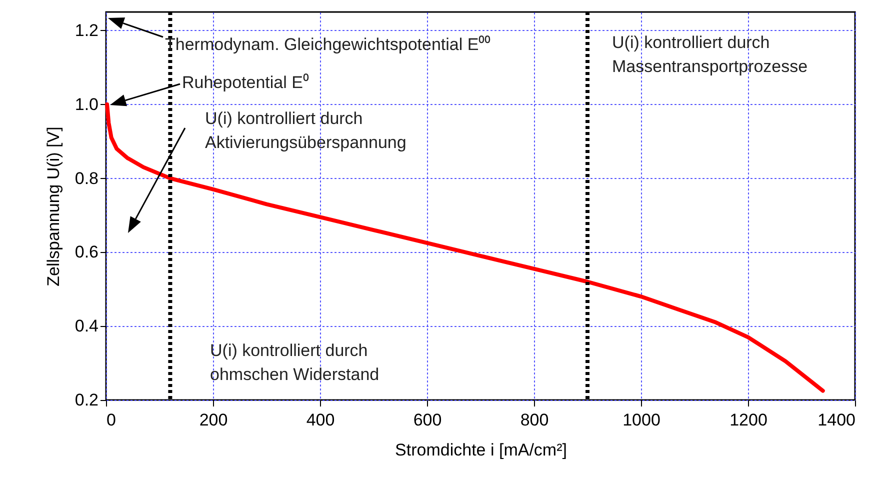 This screenshot has width=890, height=487. I want to click on y-tick-label: 0.4, so click(86, 326).